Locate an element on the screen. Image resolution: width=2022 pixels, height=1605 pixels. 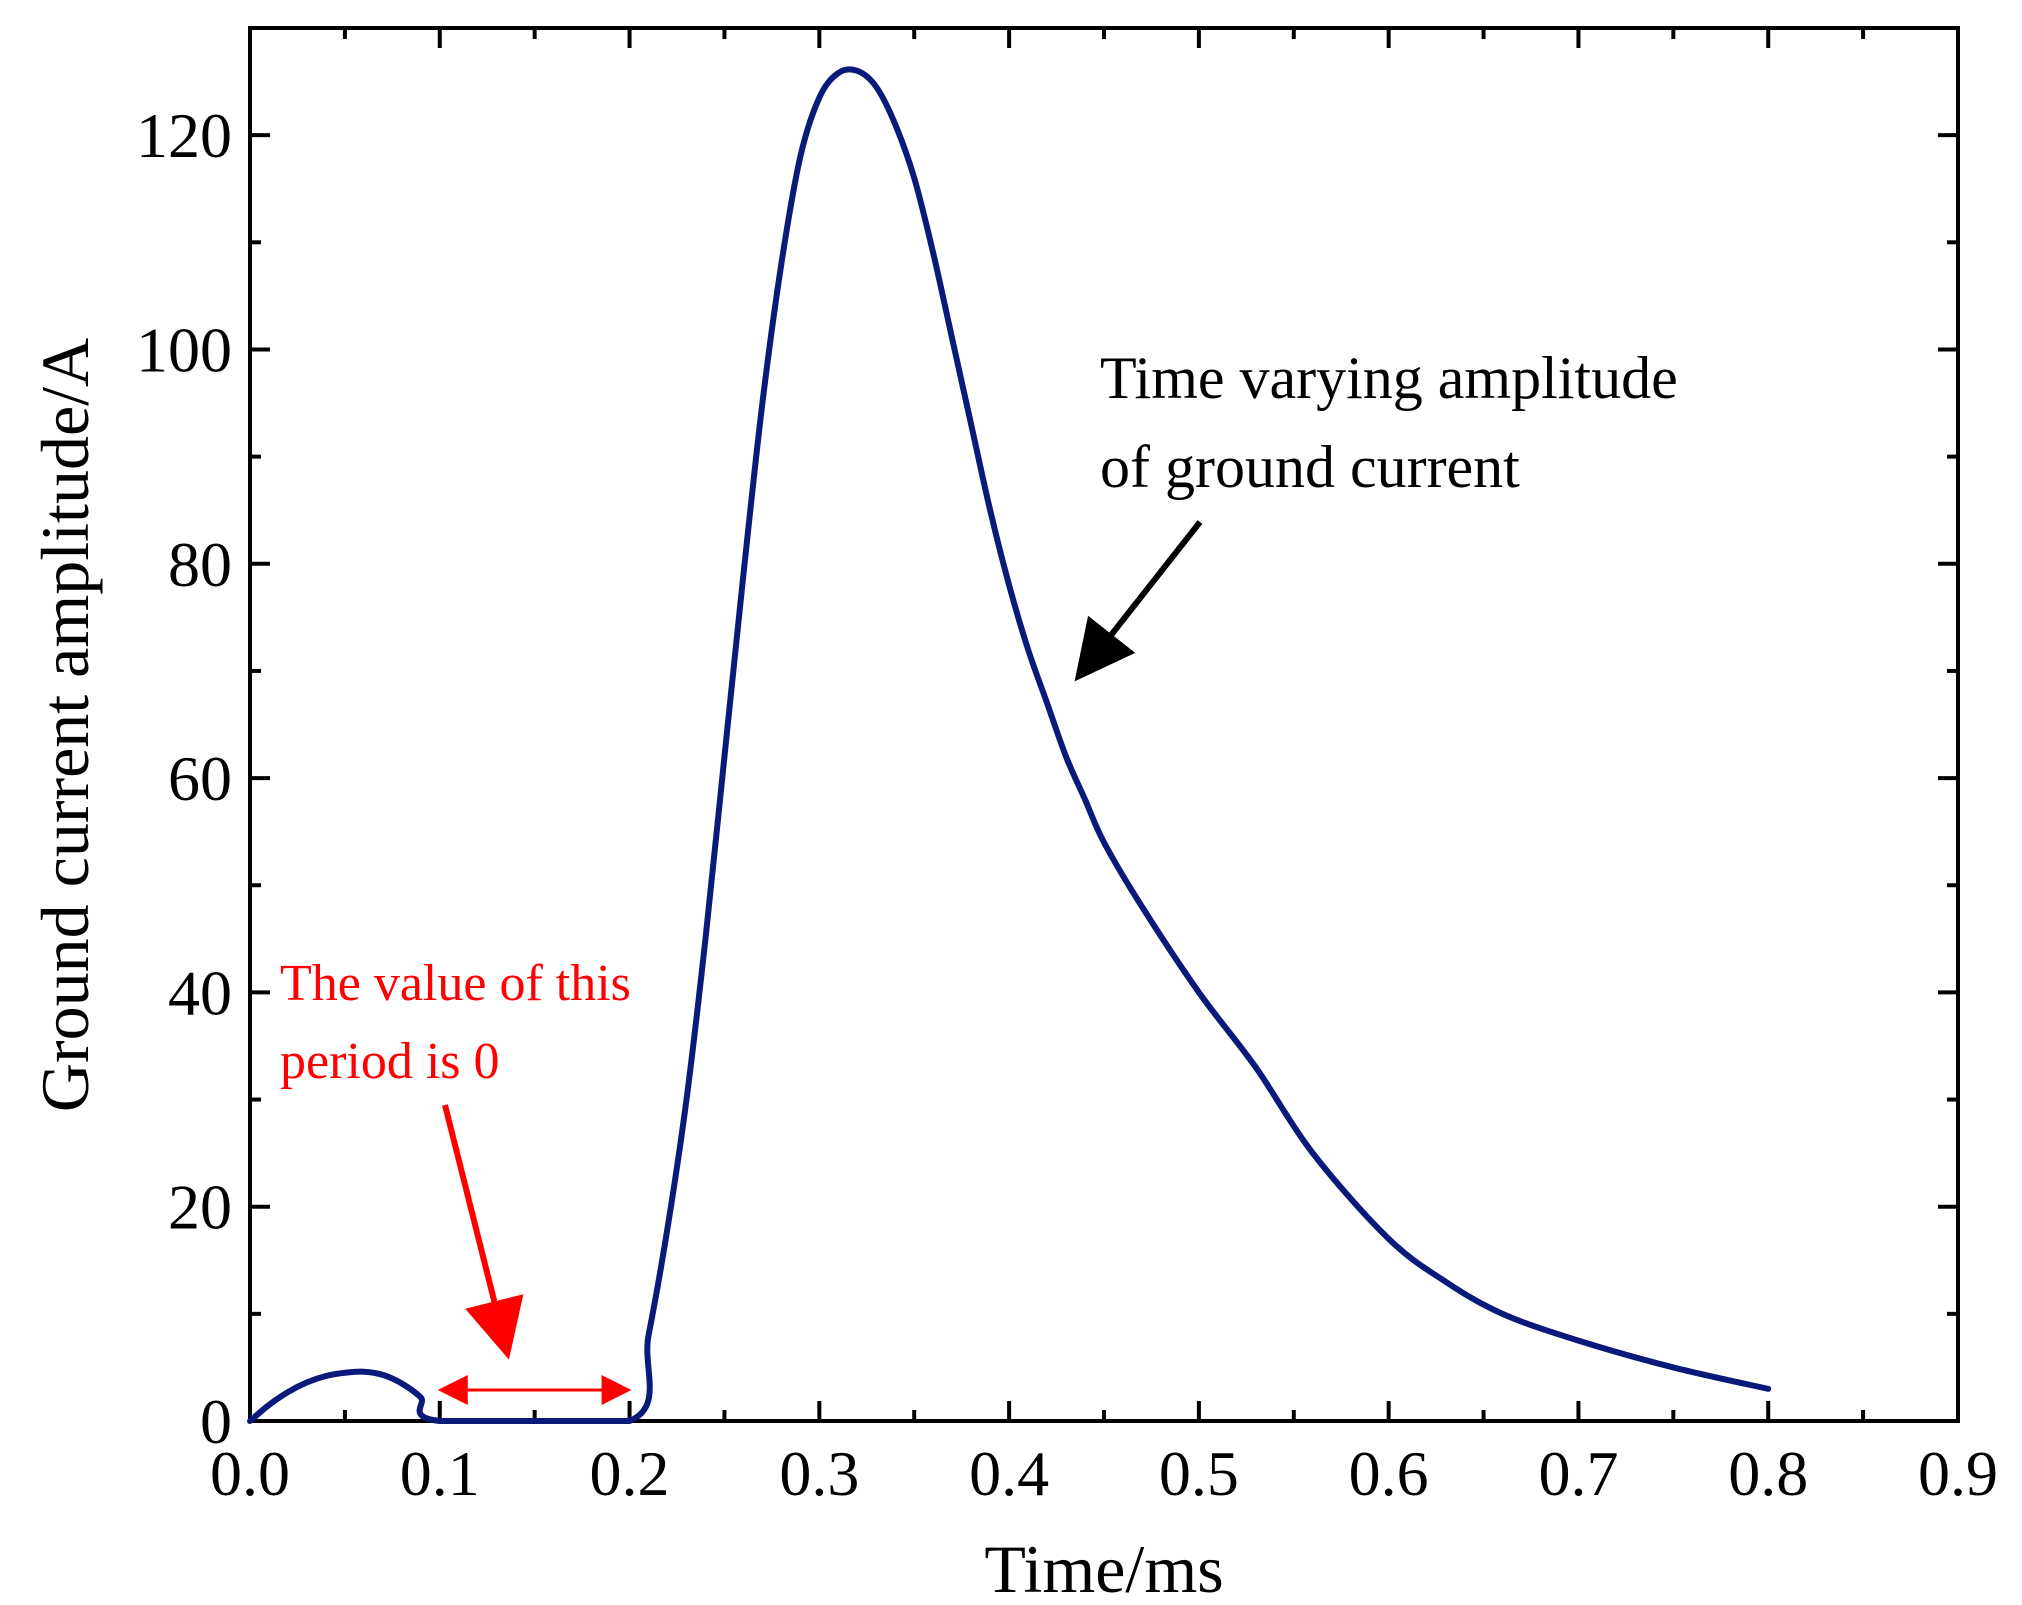
x-tick-label: 0.4 is located at coordinates (1009, 1473).